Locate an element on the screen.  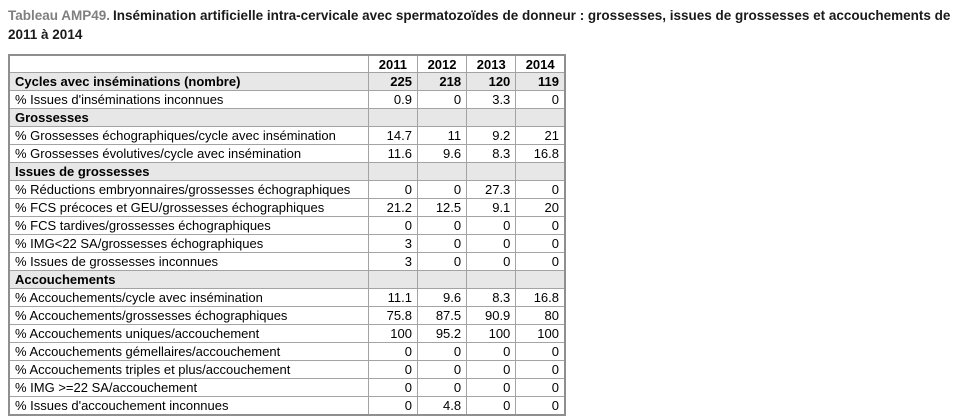
row-value: 87.5 is located at coordinates (442, 316).